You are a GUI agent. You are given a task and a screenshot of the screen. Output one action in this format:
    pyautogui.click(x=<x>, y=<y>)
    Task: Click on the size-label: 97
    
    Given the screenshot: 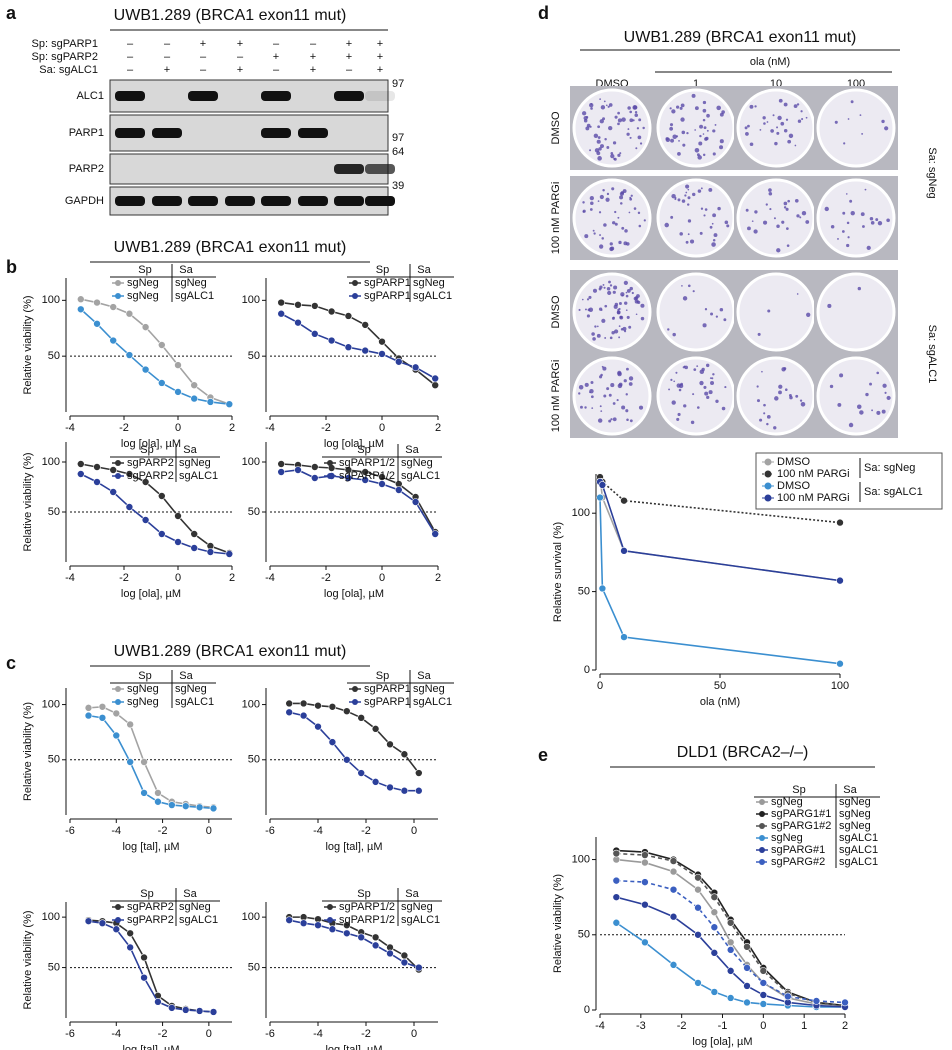 What is the action you would take?
    pyautogui.click(x=398, y=138)
    